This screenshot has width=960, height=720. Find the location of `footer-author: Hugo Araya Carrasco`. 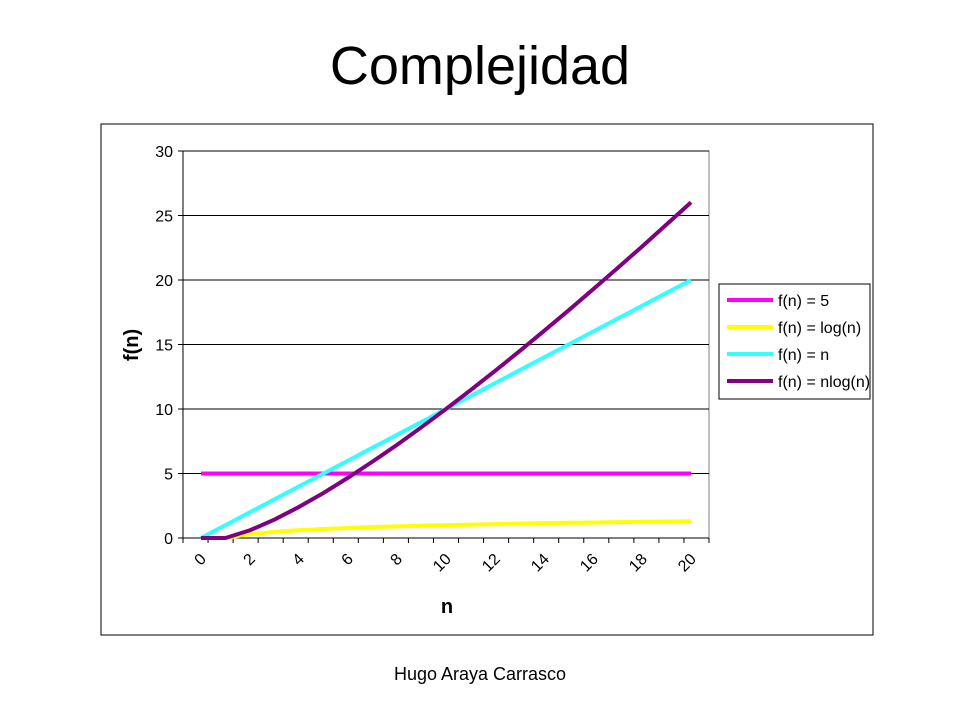

footer-author: Hugo Araya Carrasco is located at coordinates (480, 674).